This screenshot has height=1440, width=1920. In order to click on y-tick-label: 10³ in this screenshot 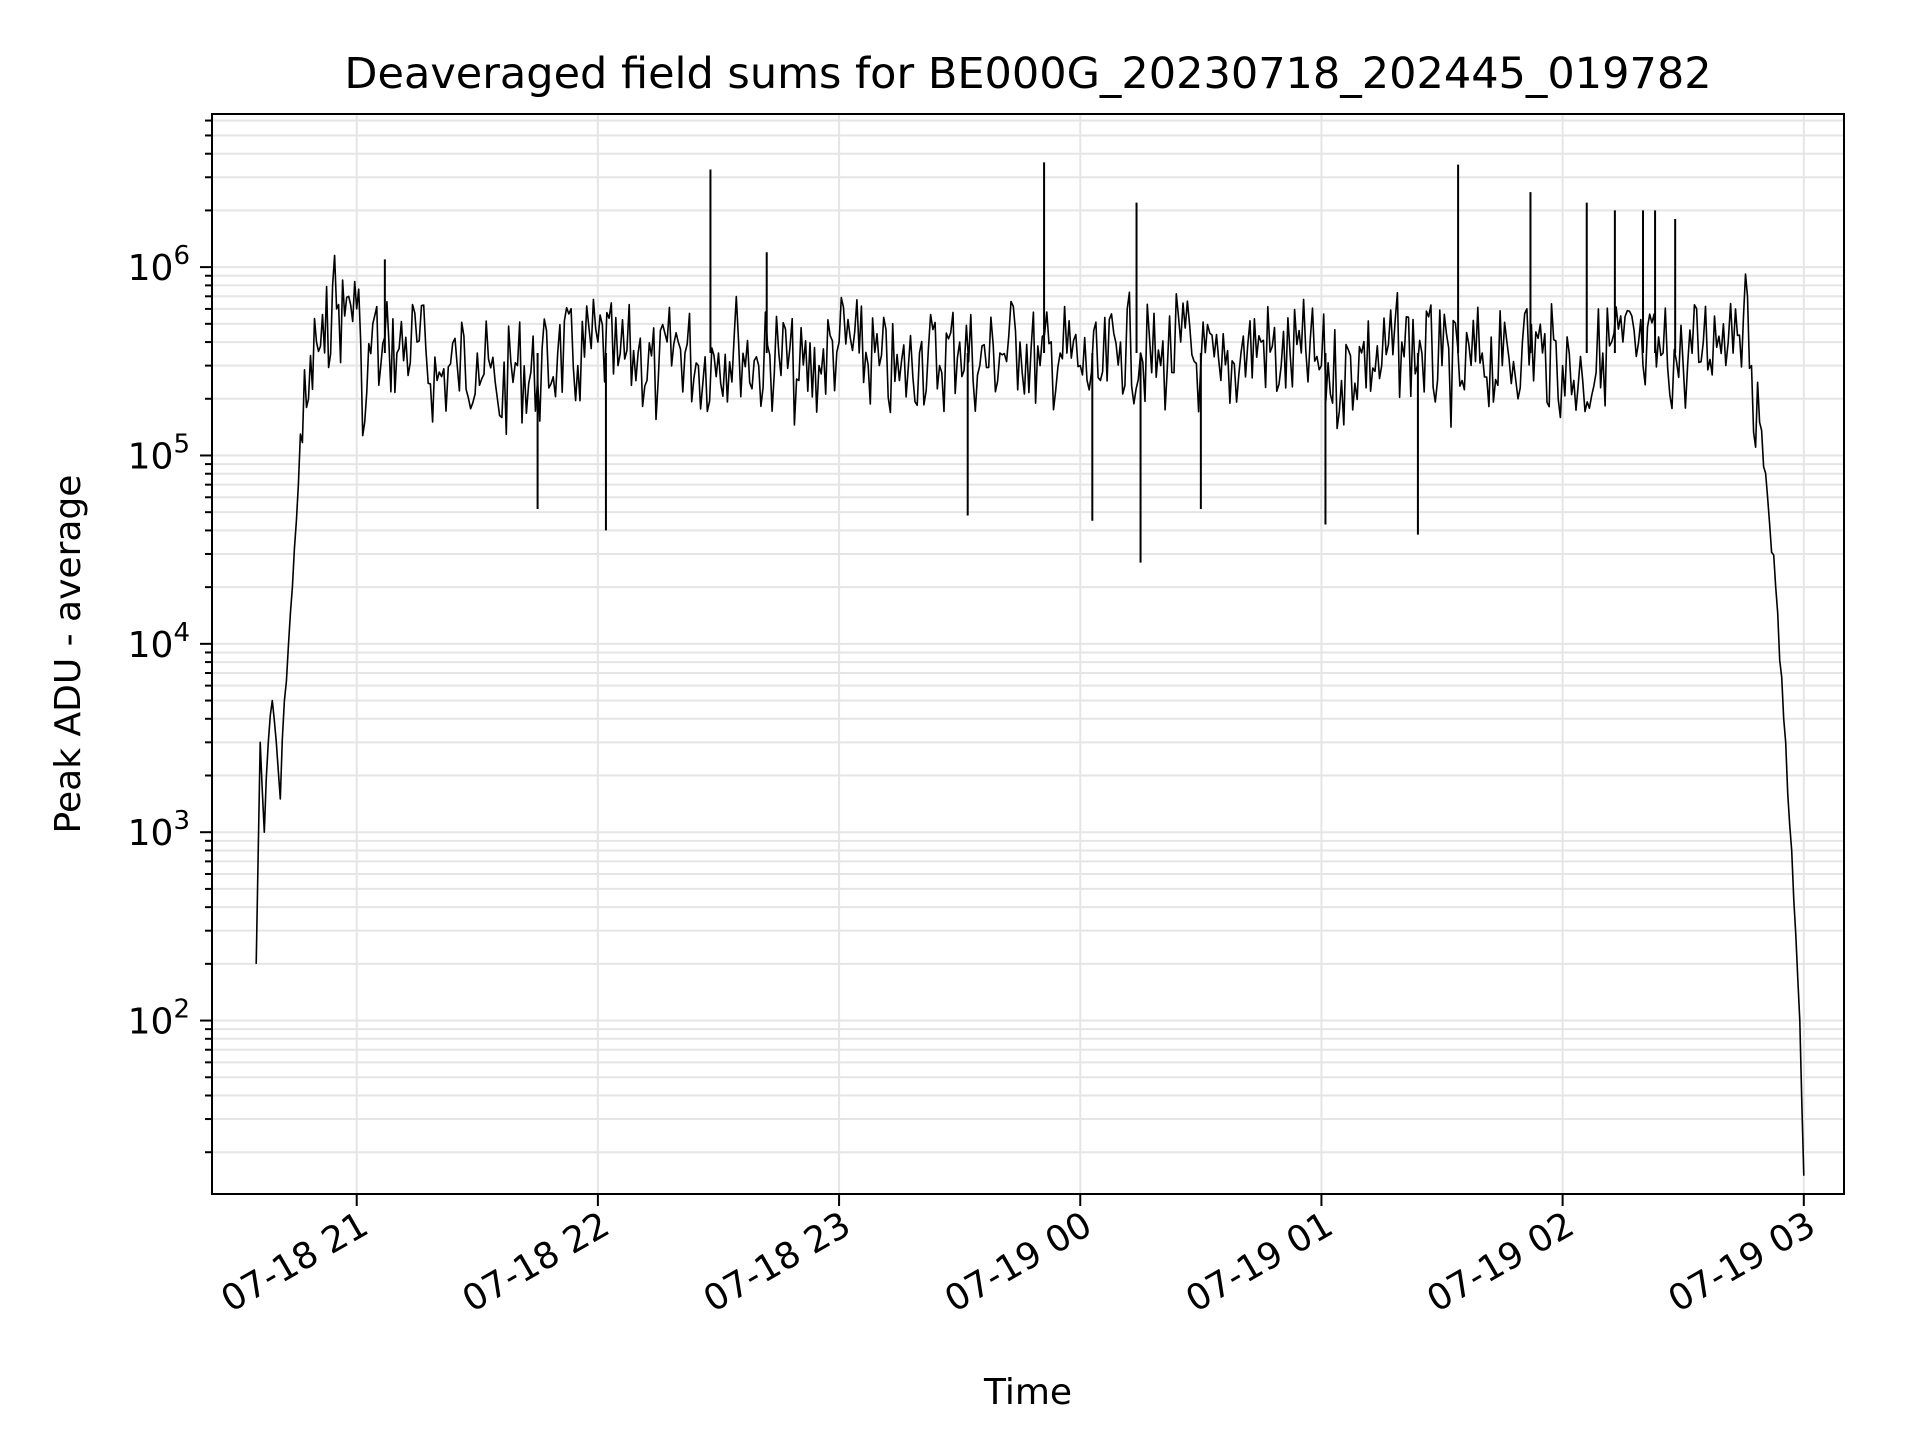, I will do `click(159, 830)`.